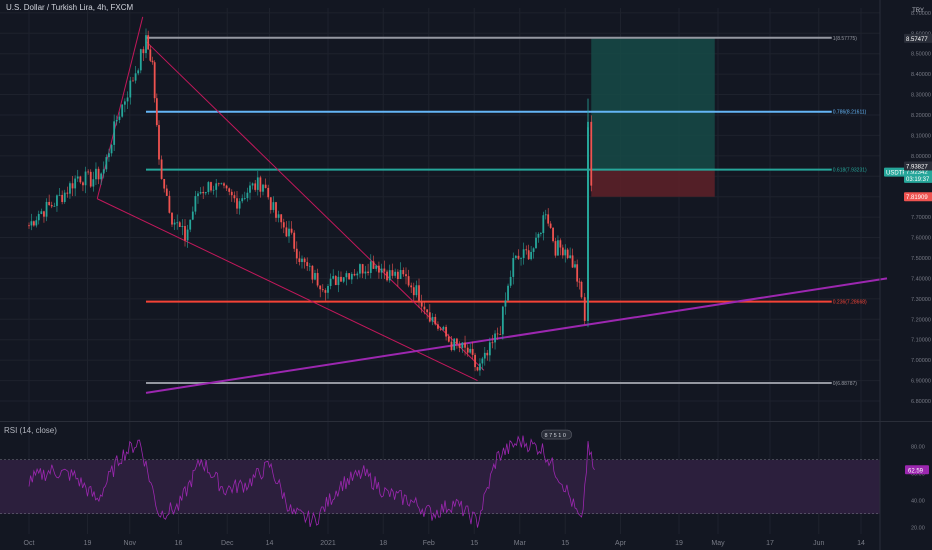  What do you see at coordinates (556, 434) in the screenshot?
I see `events-badge` at bounding box center [556, 434].